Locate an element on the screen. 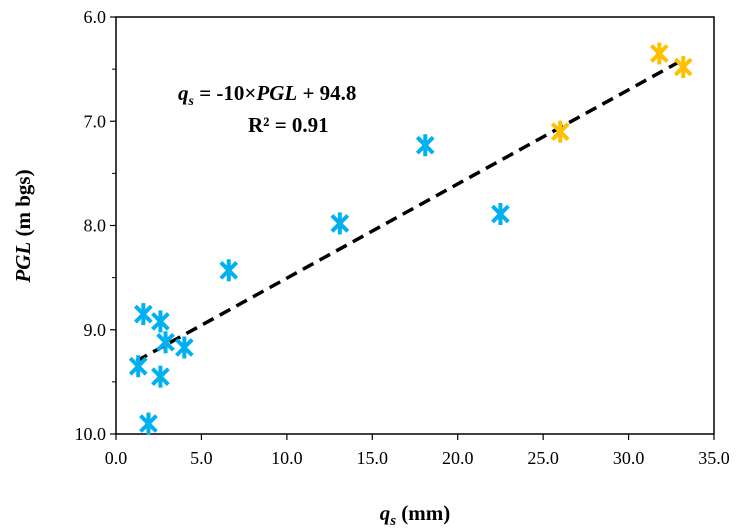 The height and width of the screenshot is (530, 744). equation-text: qs = -10×PGL + 94.8 is located at coordinates (267, 95).